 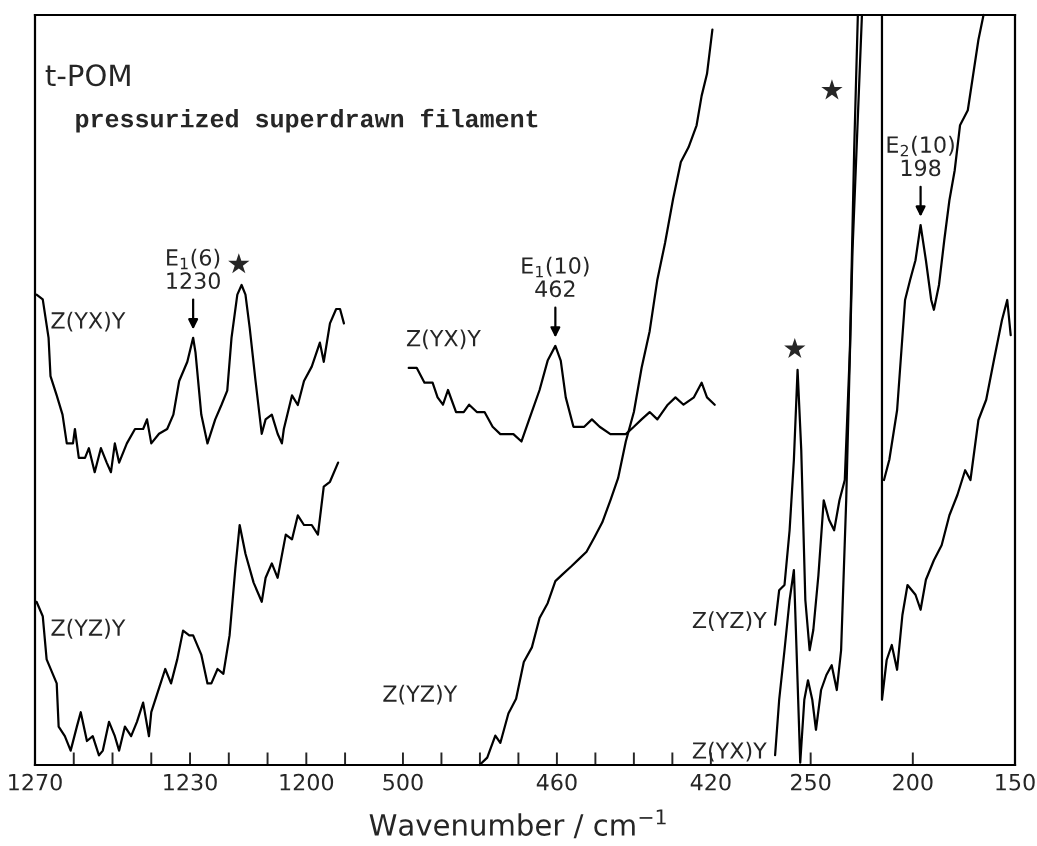 What do you see at coordinates (190, 782) in the screenshot?
I see `x-tick-label: 1230` at bounding box center [190, 782].